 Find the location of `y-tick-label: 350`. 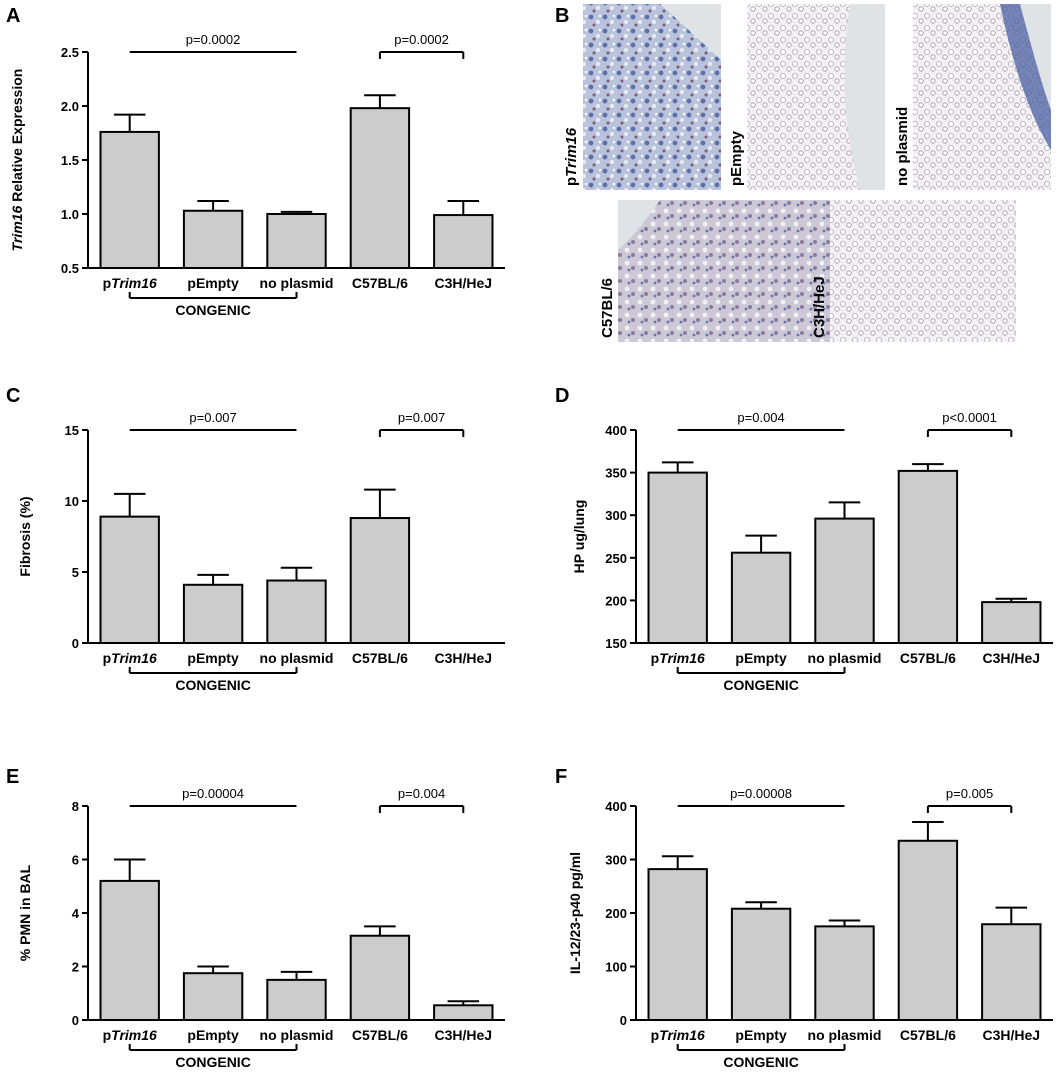

y-tick-label: 350 is located at coordinates (616, 473).